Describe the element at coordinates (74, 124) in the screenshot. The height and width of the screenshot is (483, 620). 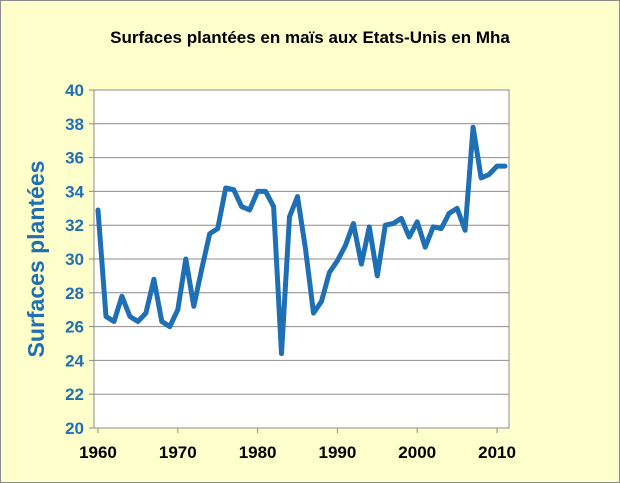
I see `y-tick-label: 38` at that location.